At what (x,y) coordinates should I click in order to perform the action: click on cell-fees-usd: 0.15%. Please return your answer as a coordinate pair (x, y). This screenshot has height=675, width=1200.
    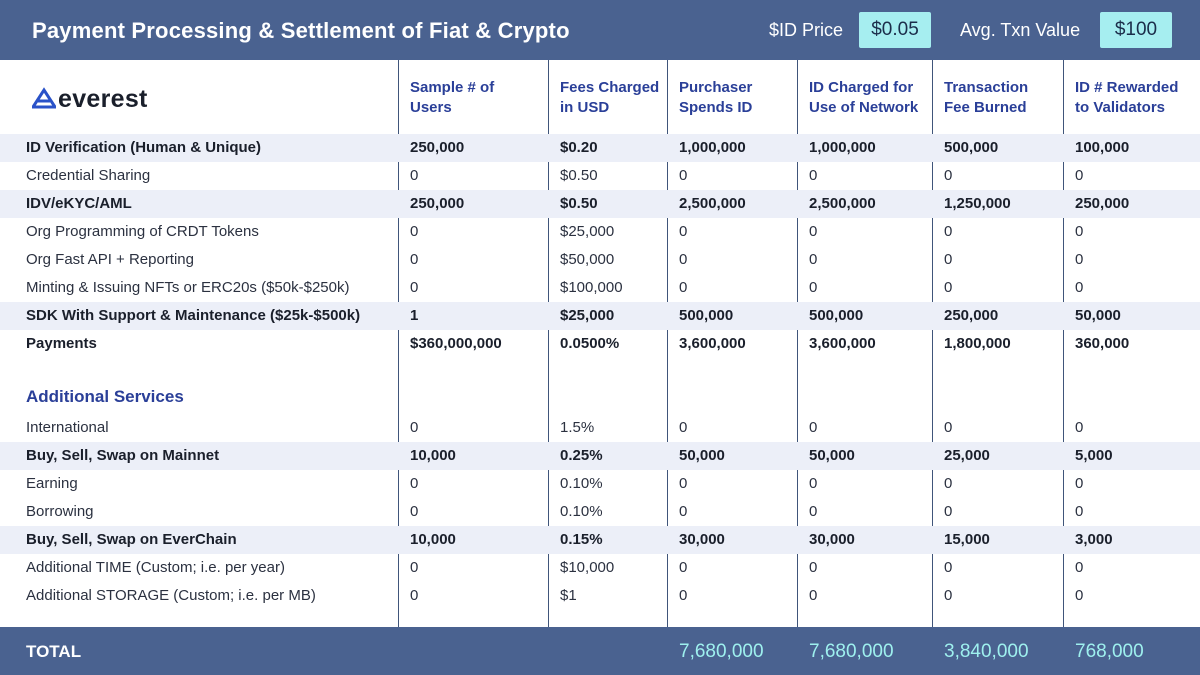
    Looking at the image, I should click on (581, 539).